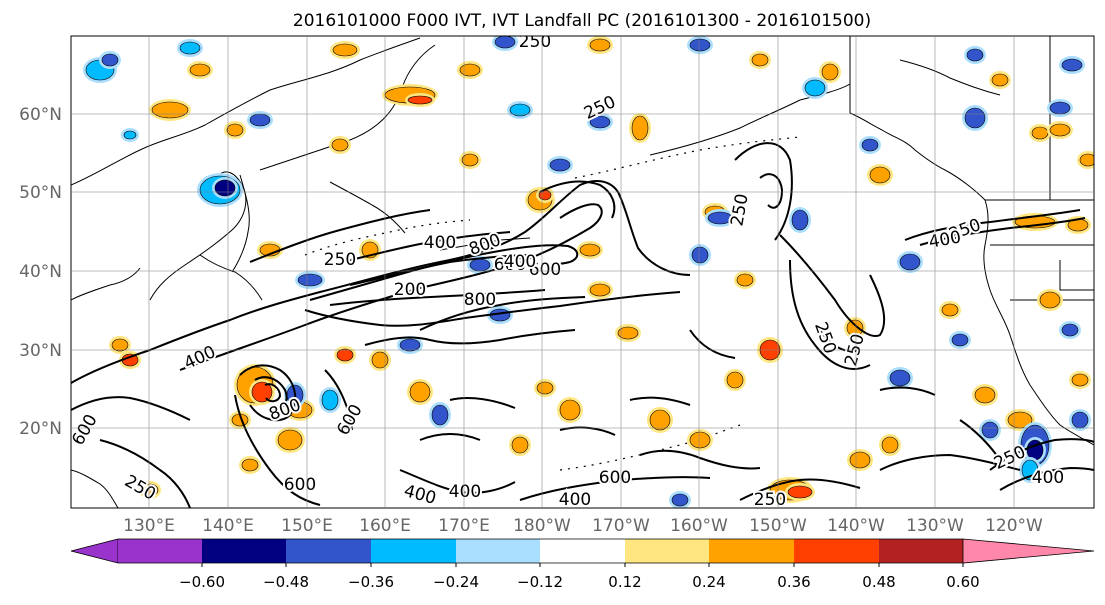 This screenshot has height=605, width=1105. What do you see at coordinates (624, 582) in the screenshot?
I see `colorbar-tick: 0.12` at bounding box center [624, 582].